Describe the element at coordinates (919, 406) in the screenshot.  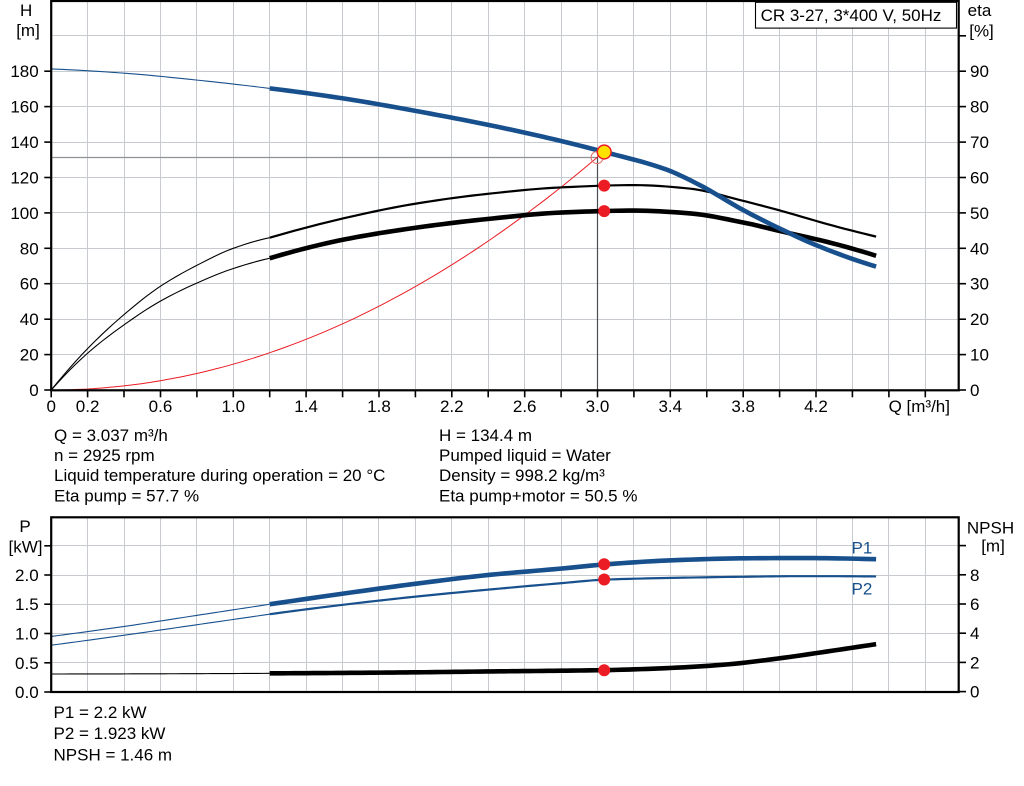
I see `svg-text: Q [m³/h]` at that location.